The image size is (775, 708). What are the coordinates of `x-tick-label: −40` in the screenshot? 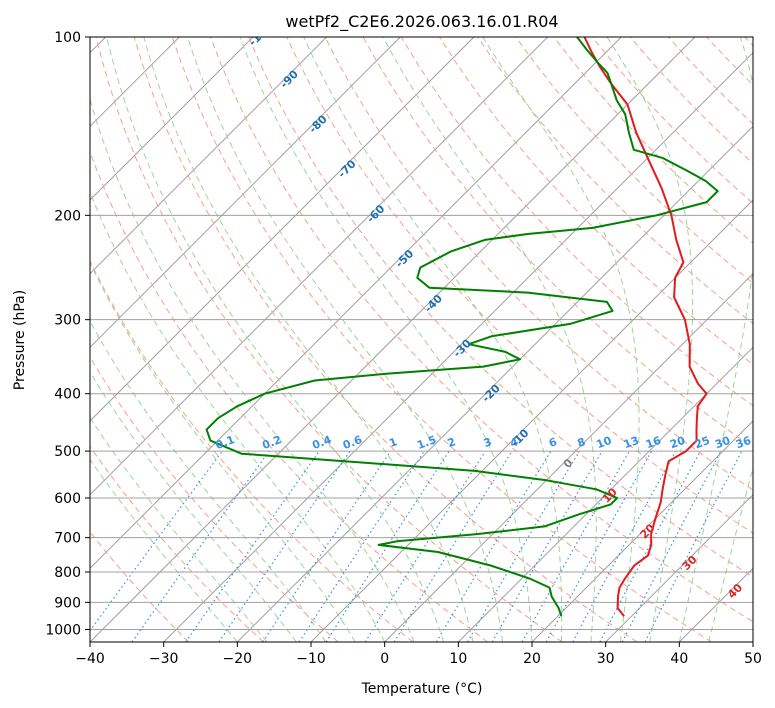 It's located at (90, 659).